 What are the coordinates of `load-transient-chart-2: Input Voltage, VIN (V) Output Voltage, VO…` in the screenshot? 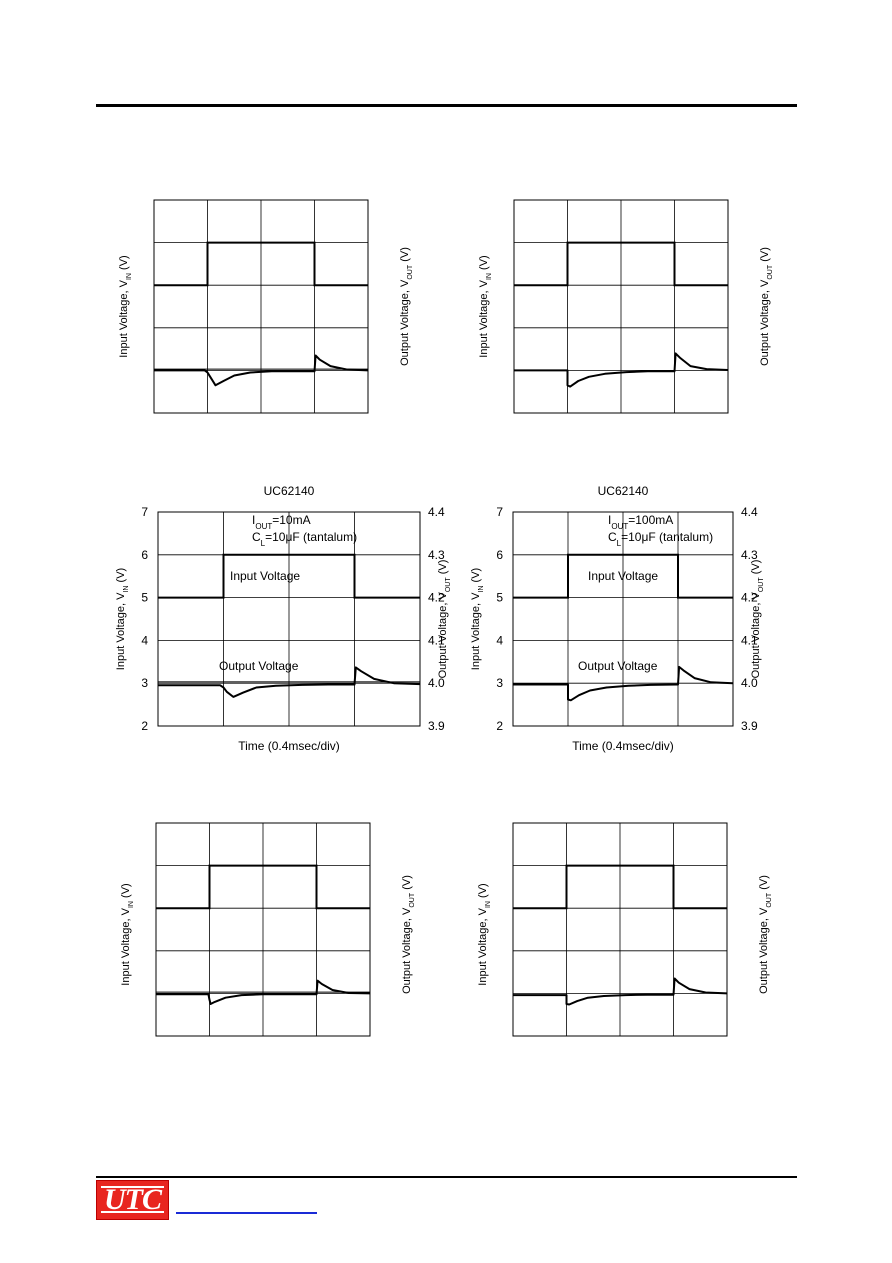 It's located at (626, 306).